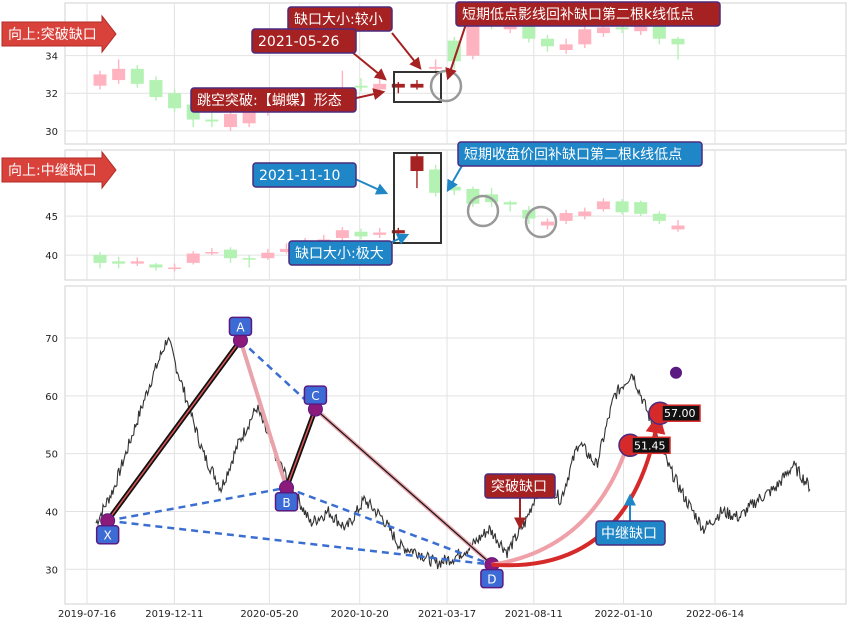 Image resolution: width=853 pixels, height=625 pixels. I want to click on mid-size-callout-text: 缺口大小:极大, so click(339, 254).